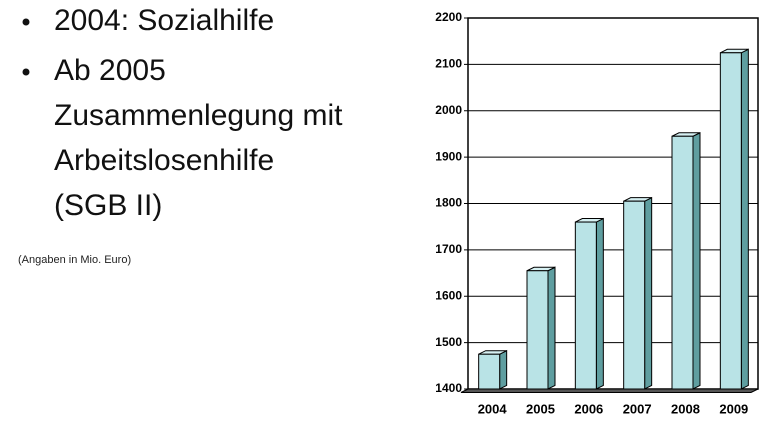 Image resolution: width=780 pixels, height=426 pixels. What do you see at coordinates (448, 17) in the screenshot?
I see `y-tick-label: 2200` at bounding box center [448, 17].